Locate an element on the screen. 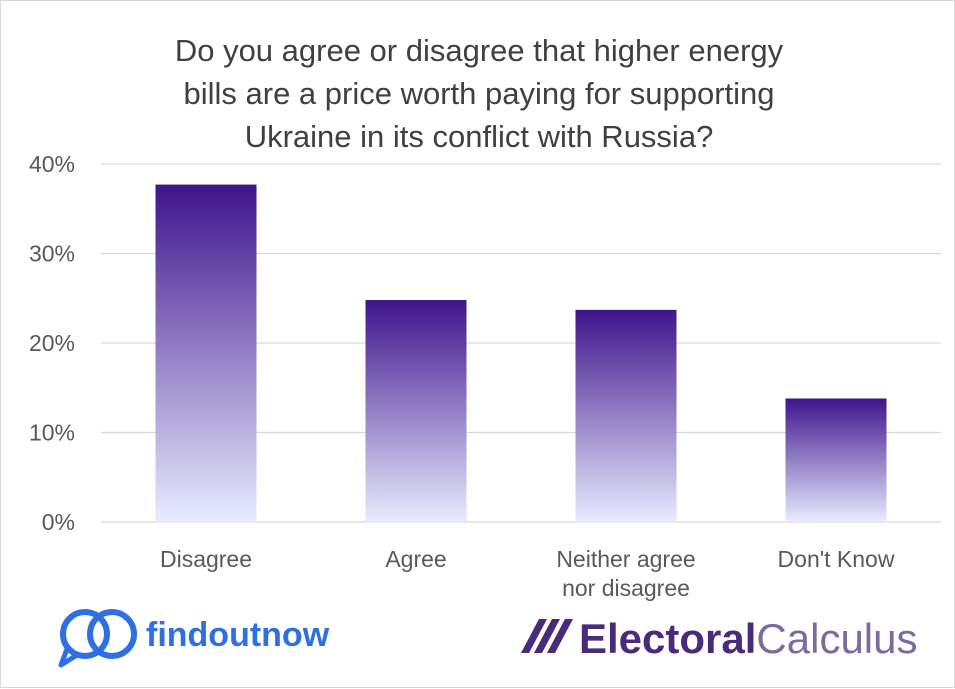 The width and height of the screenshot is (955, 689). findoutnow-wordmark: findoutnow is located at coordinates (238, 635).